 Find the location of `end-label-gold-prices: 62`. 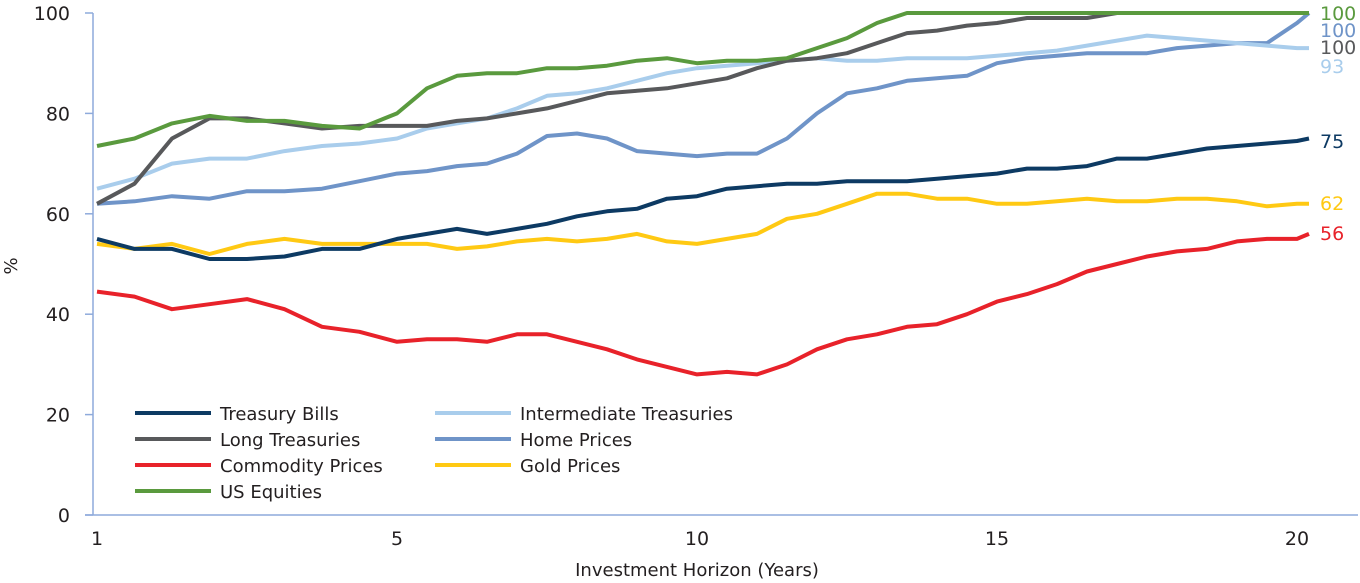

end-label-gold-prices: 62 is located at coordinates (1332, 204).